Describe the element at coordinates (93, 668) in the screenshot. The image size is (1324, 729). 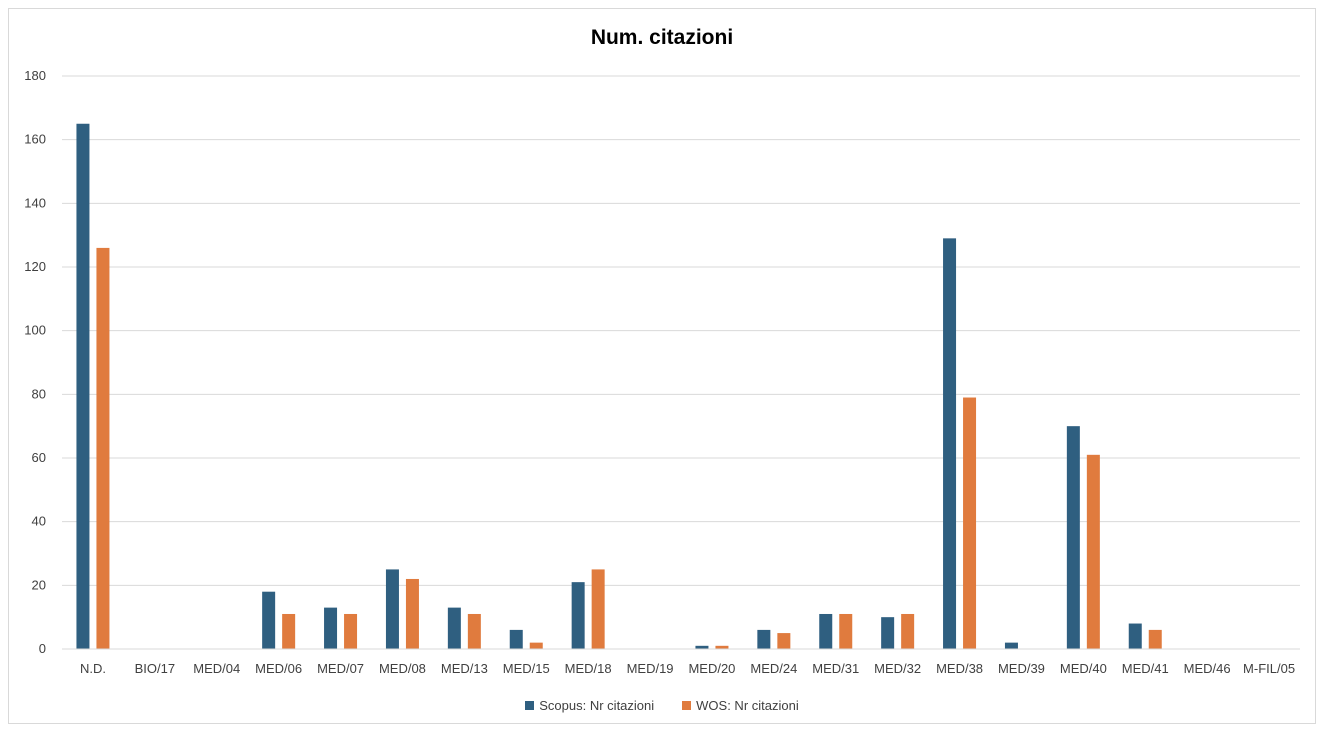
I see `x-tick-label: N.D.` at that location.